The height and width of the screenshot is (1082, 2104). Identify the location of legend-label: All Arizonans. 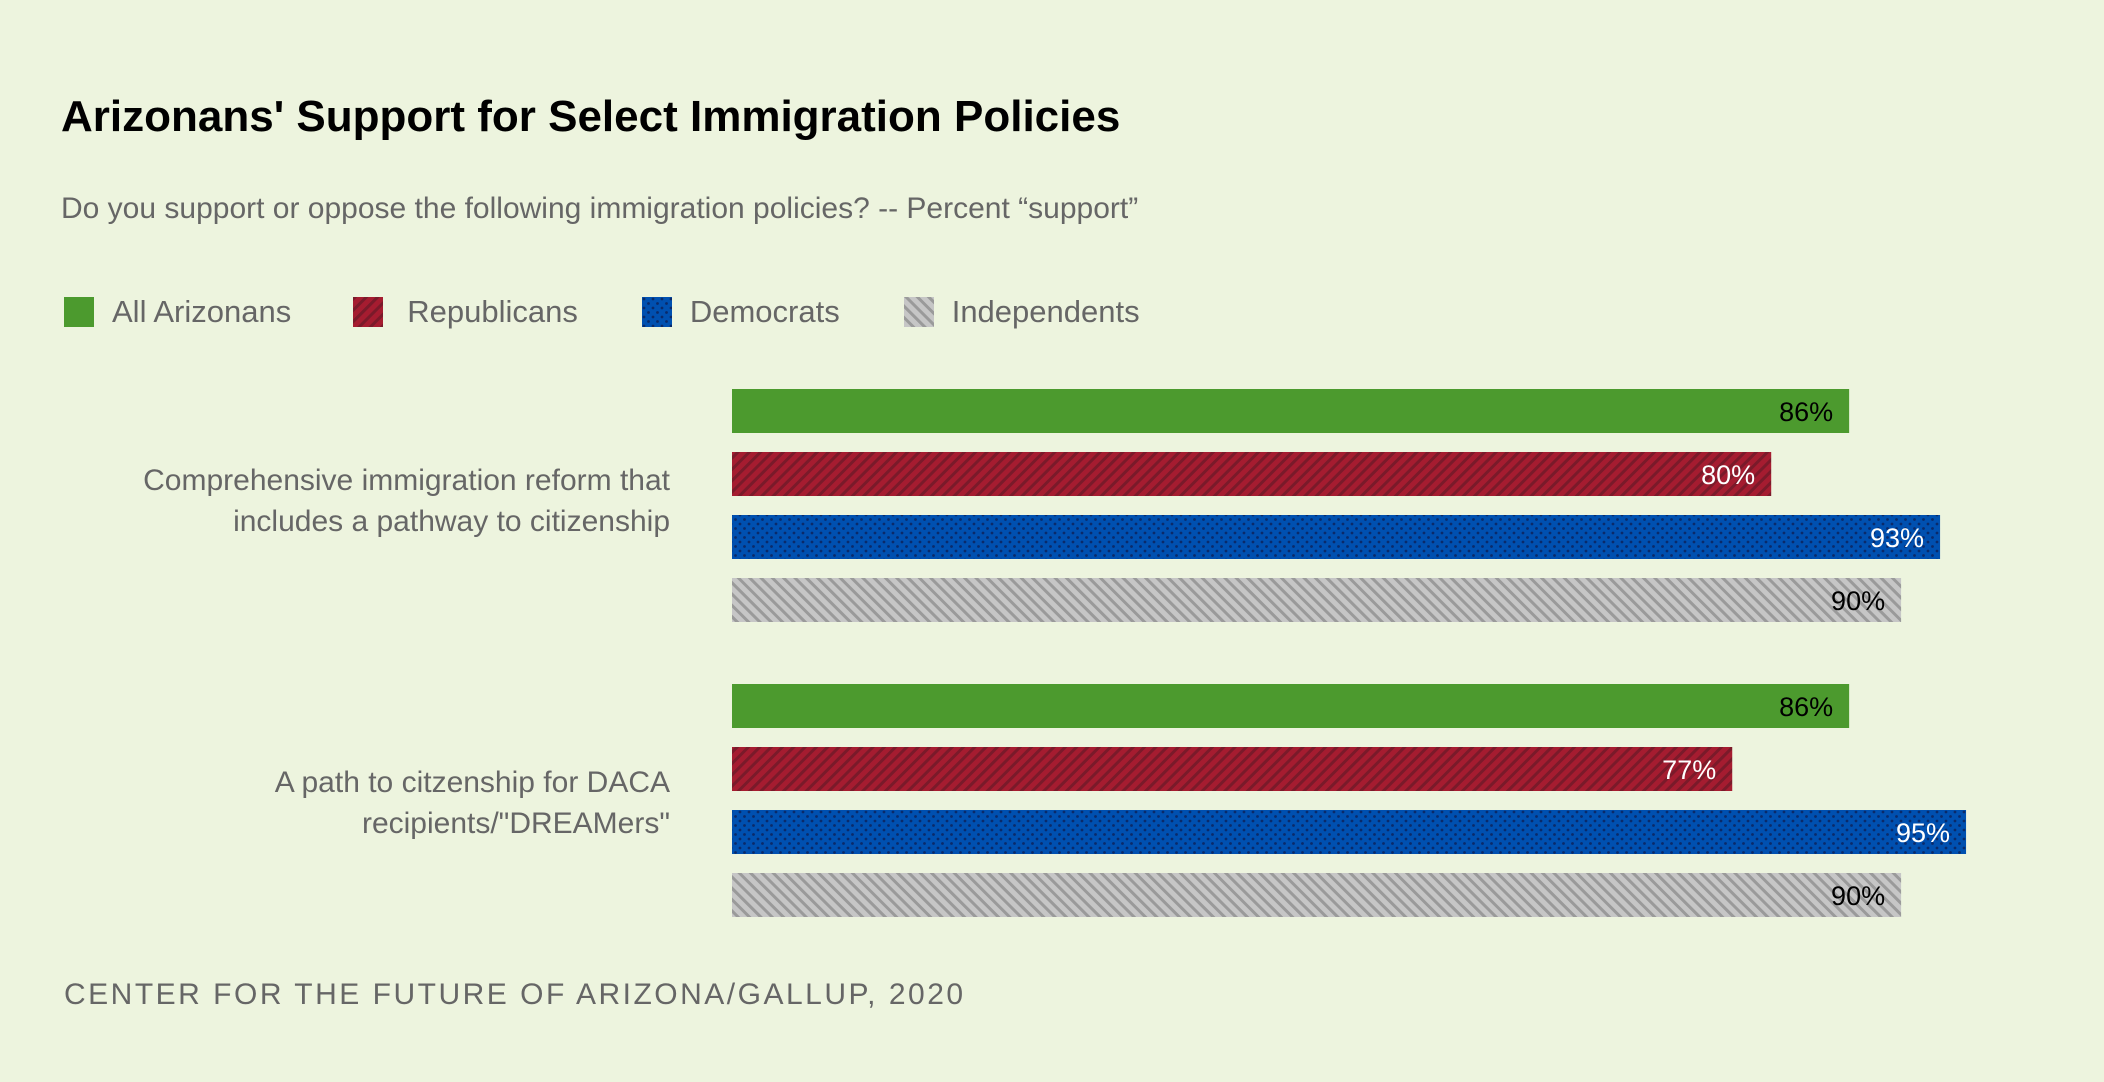
(202, 311).